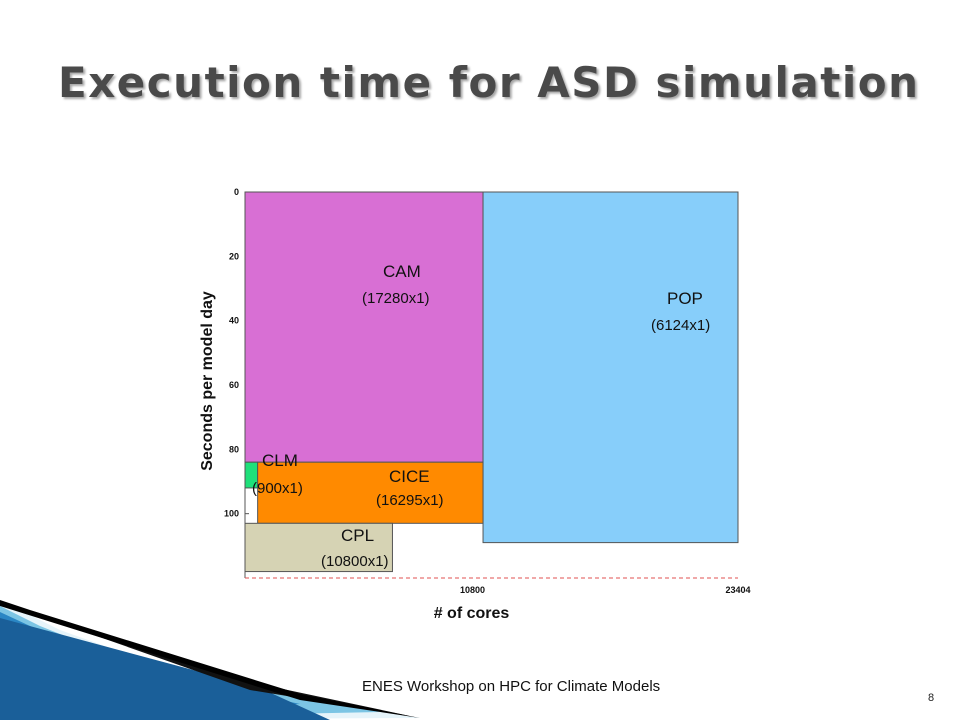 This screenshot has width=960, height=725. Describe the element at coordinates (364, 327) in the screenshot. I see `block-cam` at that location.